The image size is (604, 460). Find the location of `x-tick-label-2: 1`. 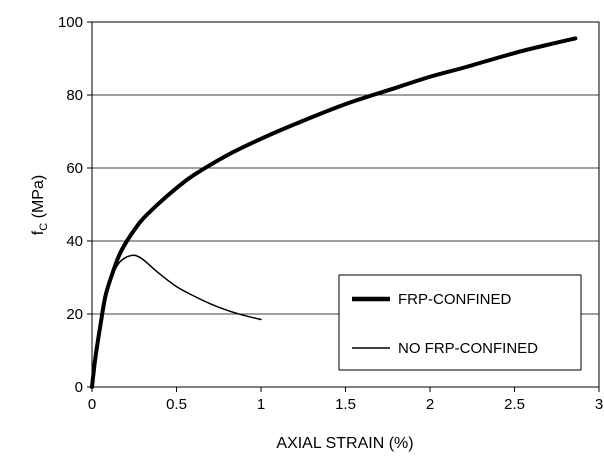

x-tick-label-2: 1 is located at coordinates (261, 404).